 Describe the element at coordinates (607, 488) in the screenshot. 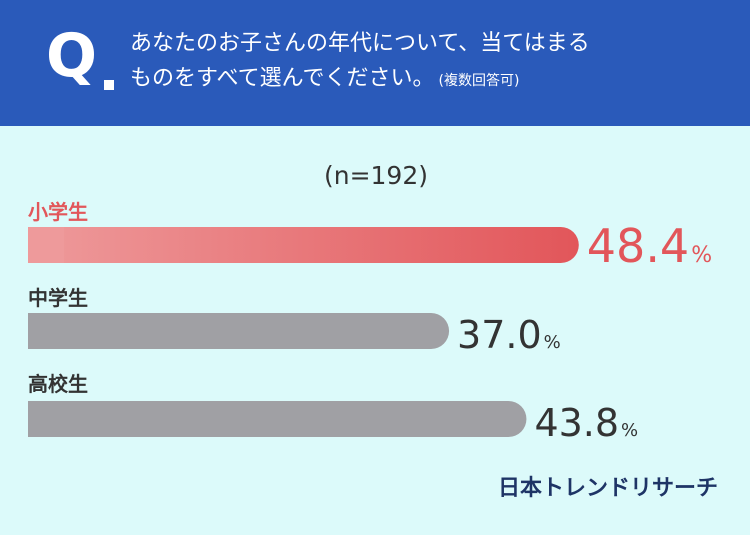

I see `brand-logo: 日本トレンドリサーチ` at that location.